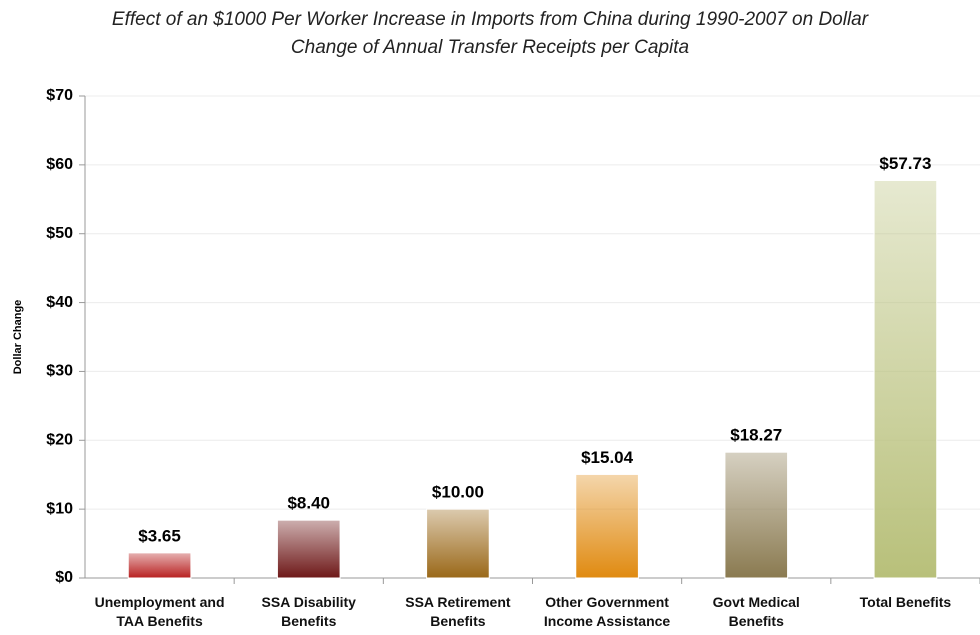 This screenshot has height=635, width=980. I want to click on y-tick-label: $0, so click(64, 577).